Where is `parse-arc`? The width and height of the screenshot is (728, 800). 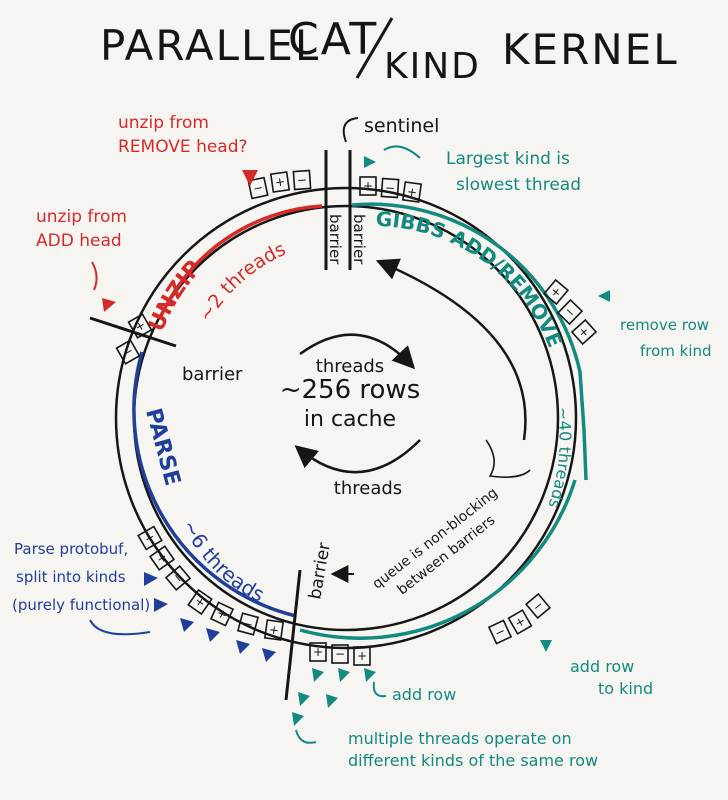 parse-arc is located at coordinates (214, 484).